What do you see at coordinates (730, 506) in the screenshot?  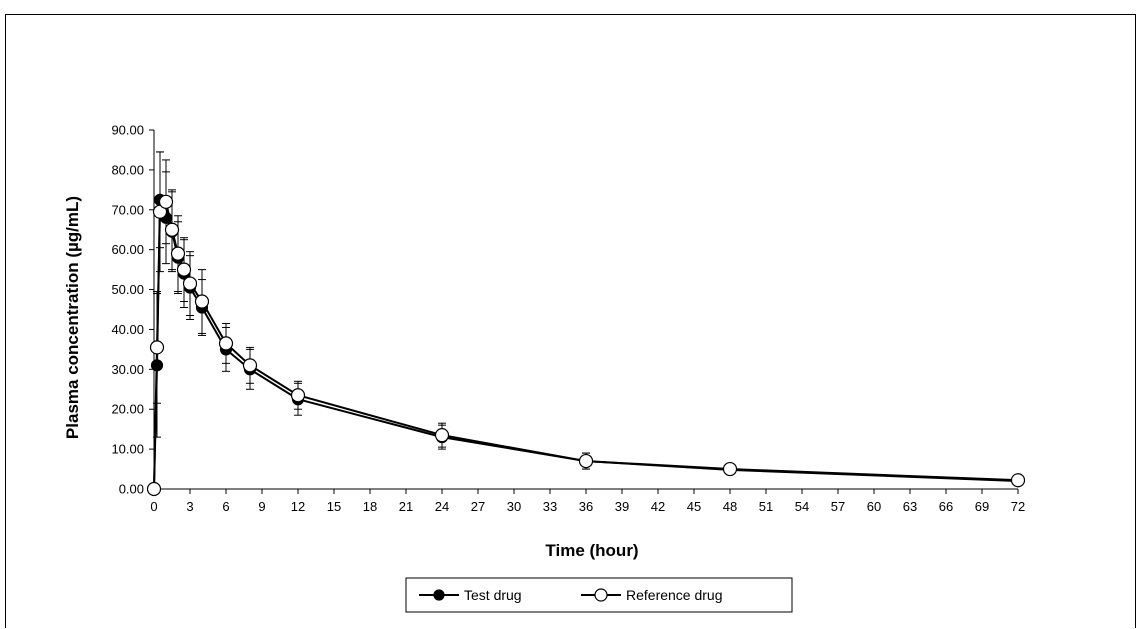 I see `x-tick-label: 48` at bounding box center [730, 506].